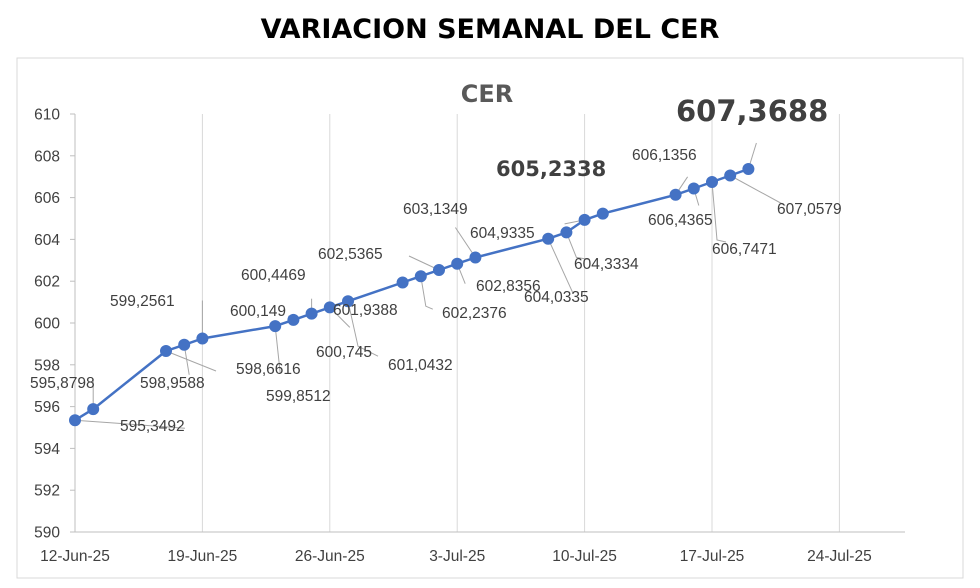 The height and width of the screenshot is (588, 980). I want to click on chart-title: CER, so click(487, 94).